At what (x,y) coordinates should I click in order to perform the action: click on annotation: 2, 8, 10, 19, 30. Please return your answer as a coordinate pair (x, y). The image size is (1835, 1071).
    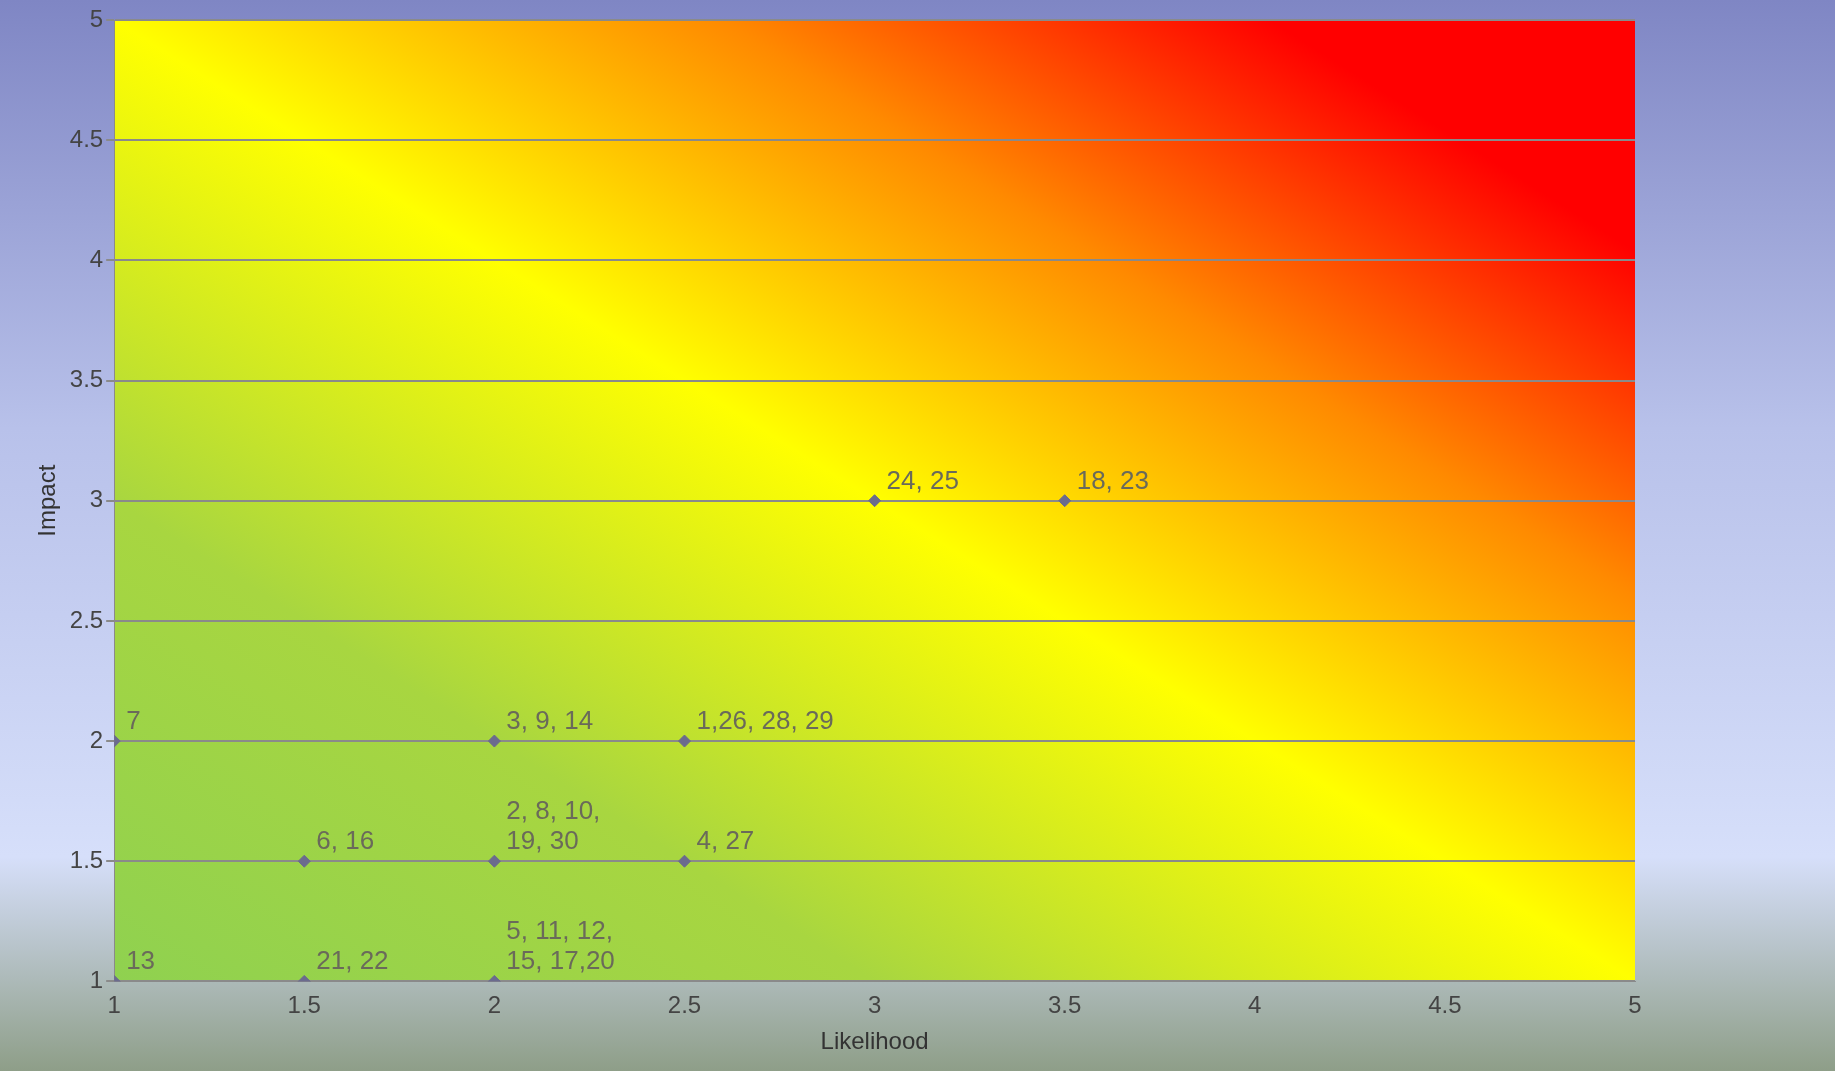
    Looking at the image, I should click on (553, 825).